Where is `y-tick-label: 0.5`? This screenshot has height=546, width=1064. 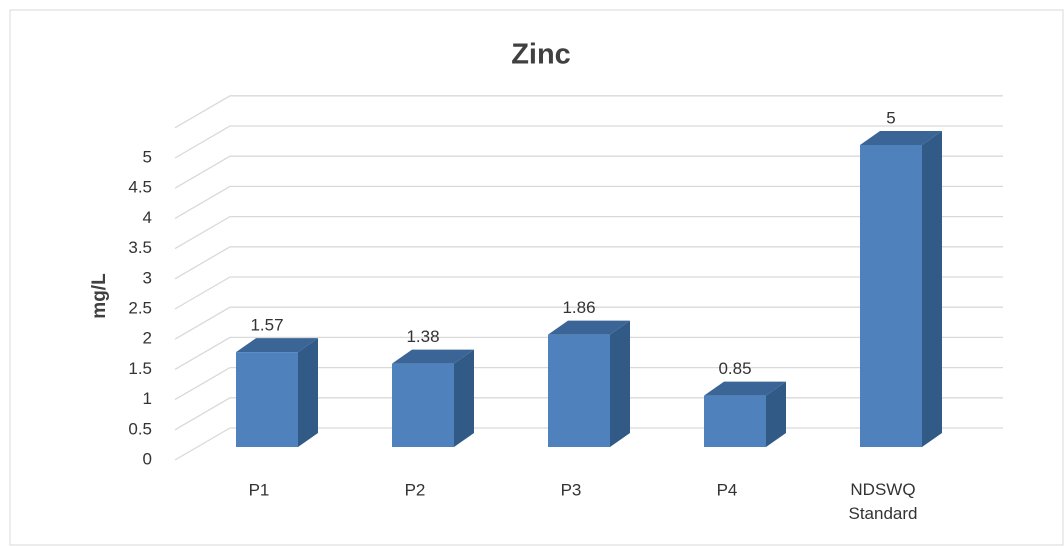 y-tick-label: 0.5 is located at coordinates (140, 428).